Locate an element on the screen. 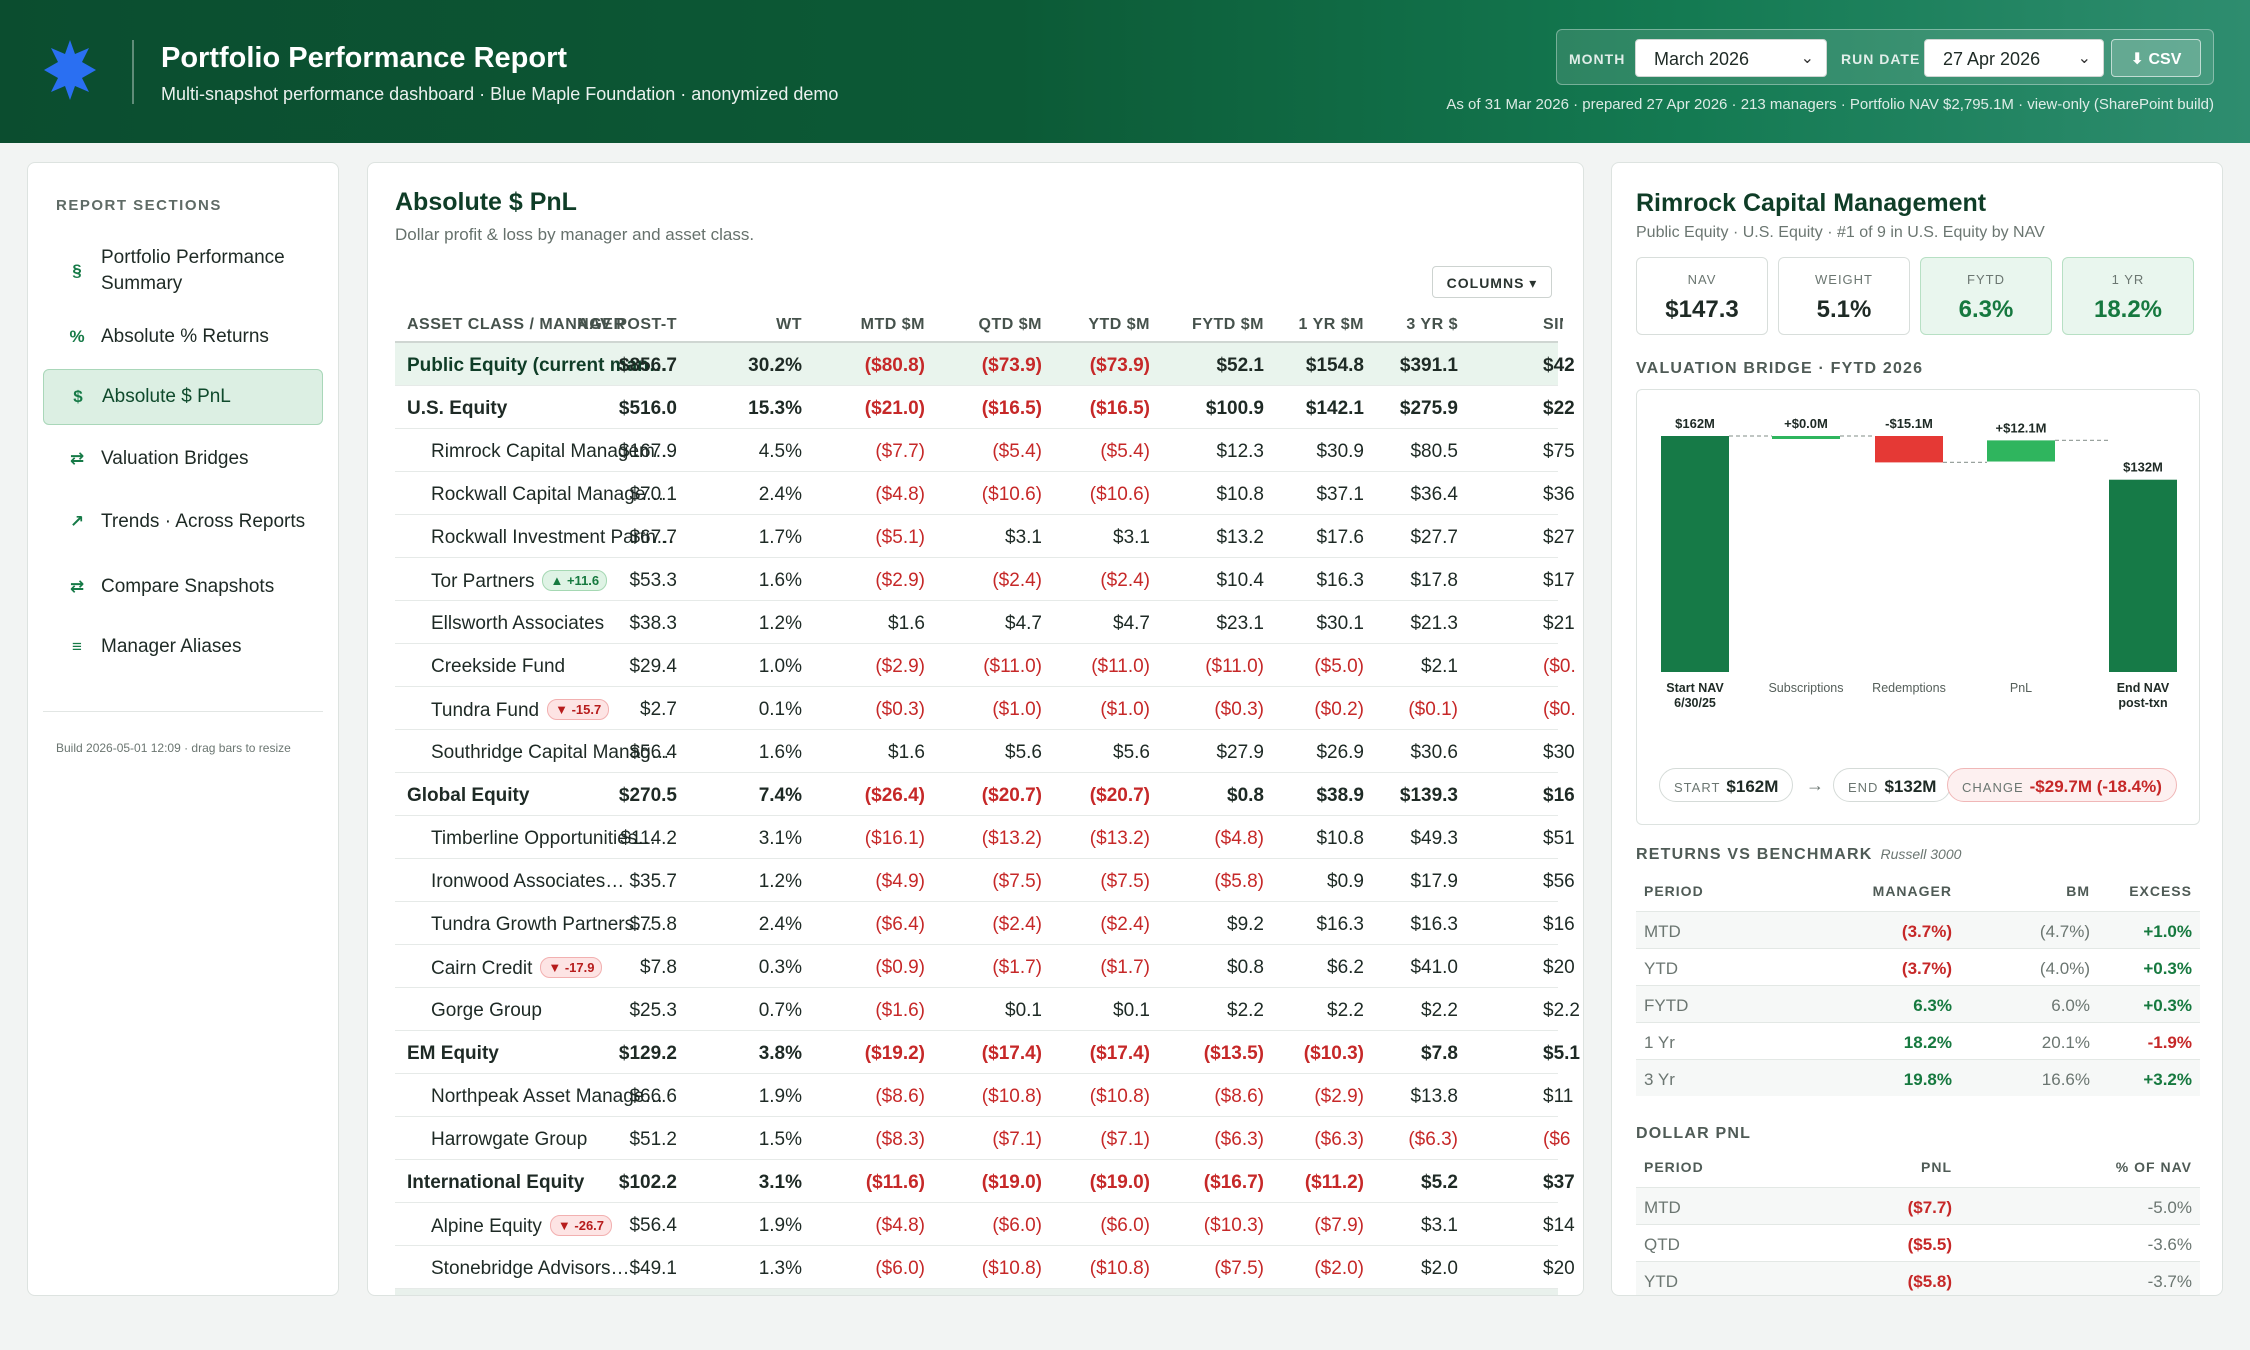 This screenshot has height=1350, width=2250. month-select: March 2026 ⌄ is located at coordinates (1731, 58).